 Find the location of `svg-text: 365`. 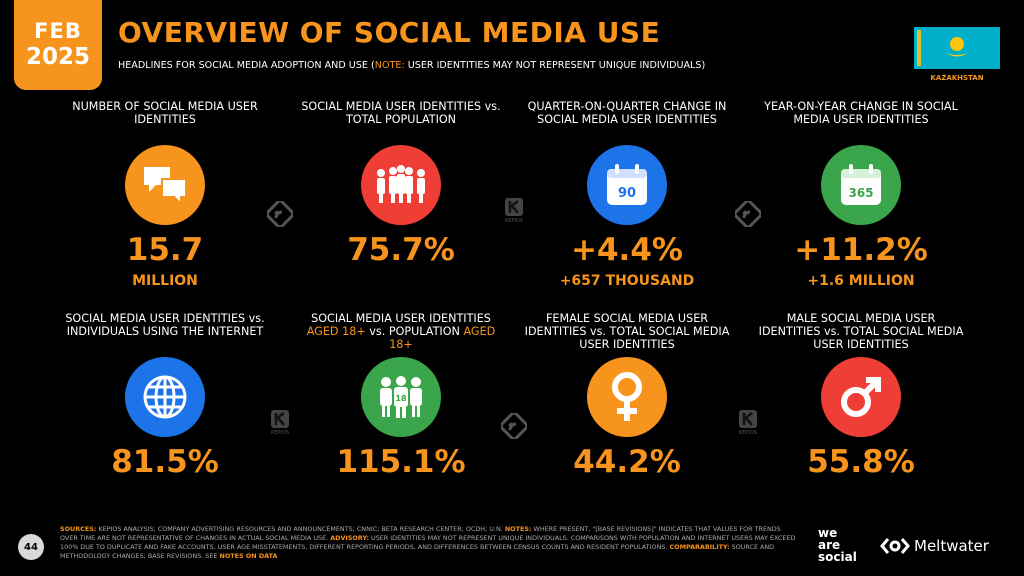

svg-text: 365 is located at coordinates (860, 193).